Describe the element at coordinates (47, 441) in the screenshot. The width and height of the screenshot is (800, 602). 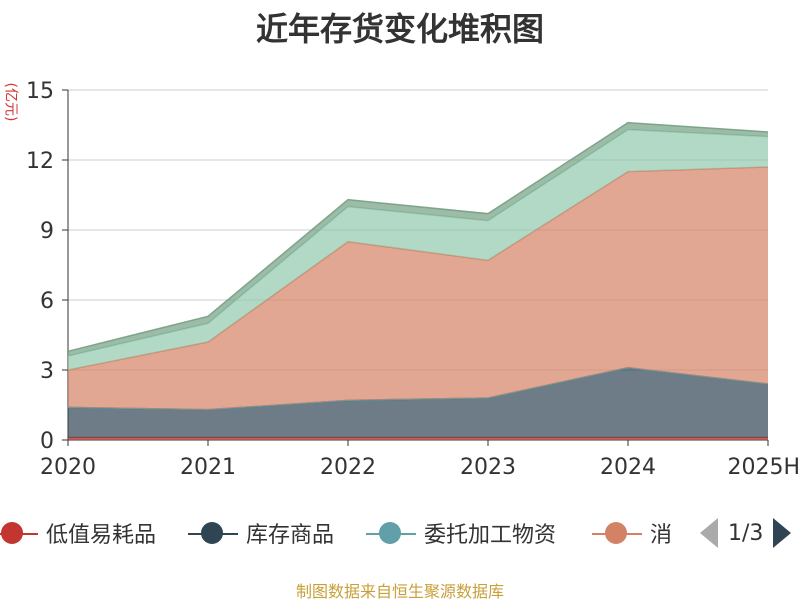
I see `y-tick-label: 0` at that location.